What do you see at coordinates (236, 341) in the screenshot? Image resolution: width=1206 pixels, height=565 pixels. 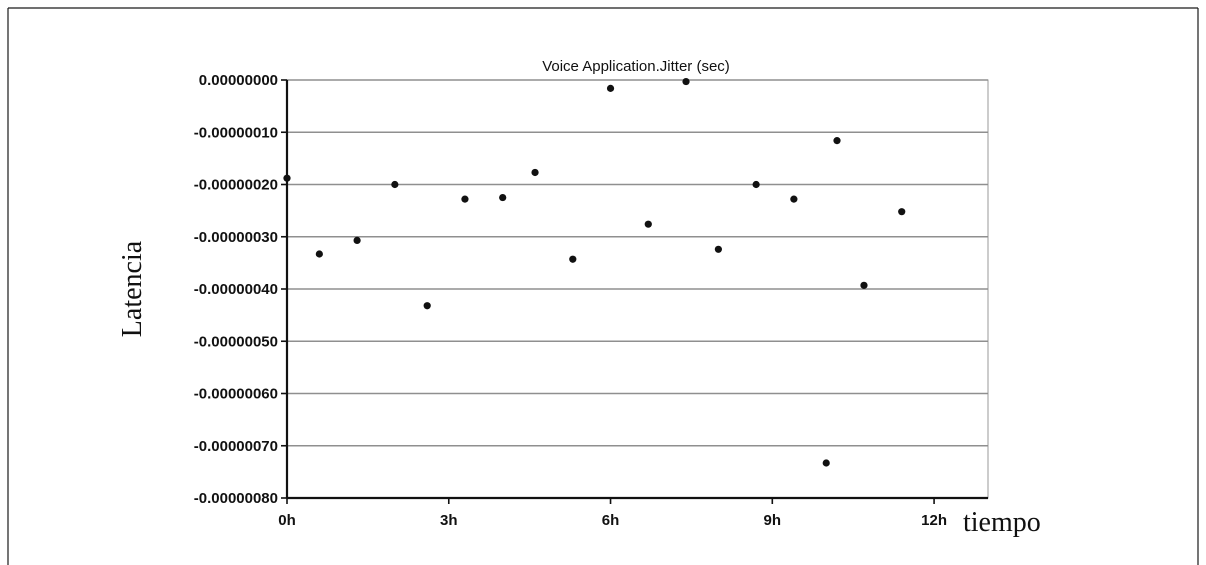 I see `y-tick-label-5: -0.00000050` at bounding box center [236, 341].